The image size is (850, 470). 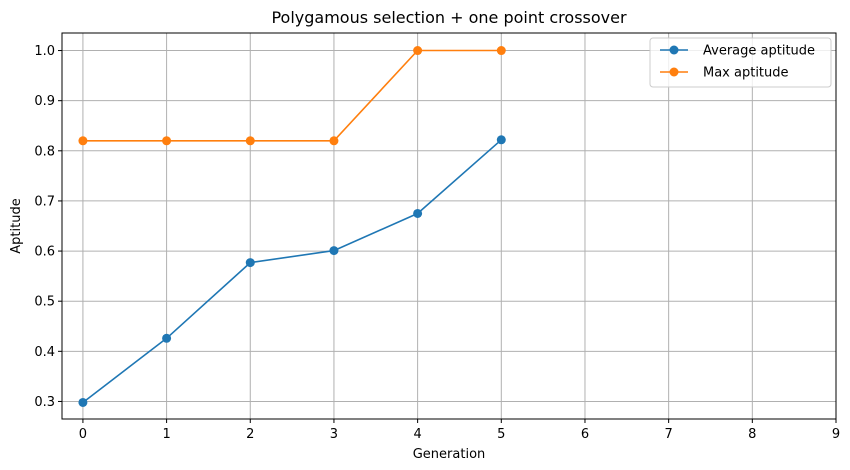 What do you see at coordinates (44, 101) in the screenshot?
I see `y-tick-label: 0.9` at bounding box center [44, 101].